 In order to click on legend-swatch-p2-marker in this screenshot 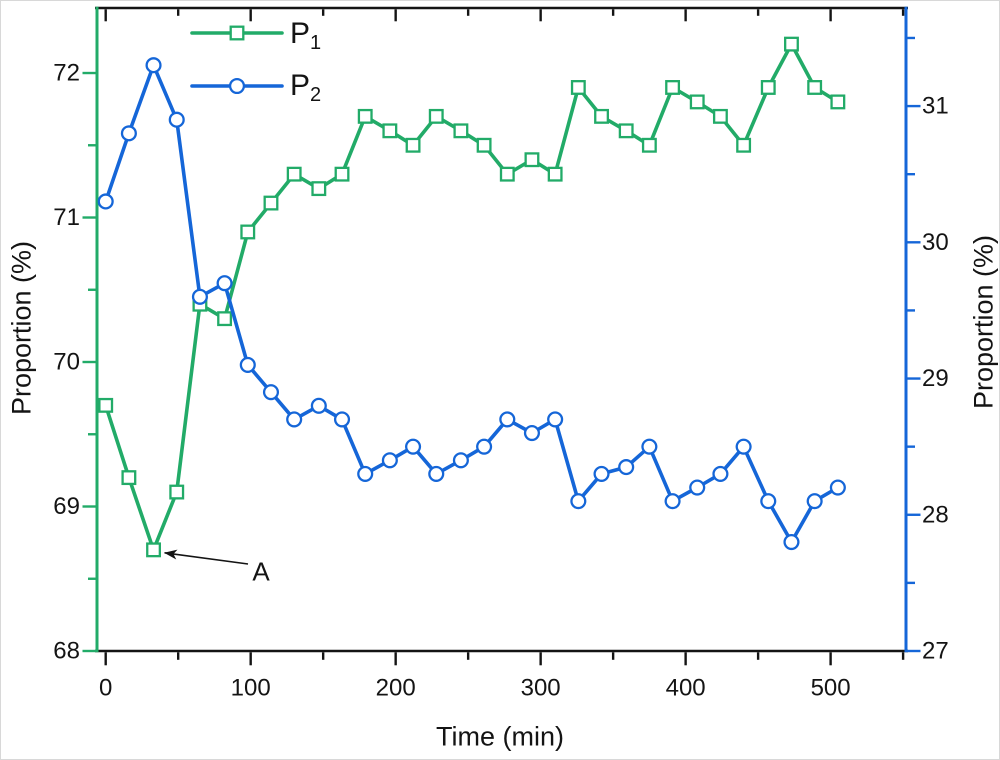, I will do `click(237, 86)`.